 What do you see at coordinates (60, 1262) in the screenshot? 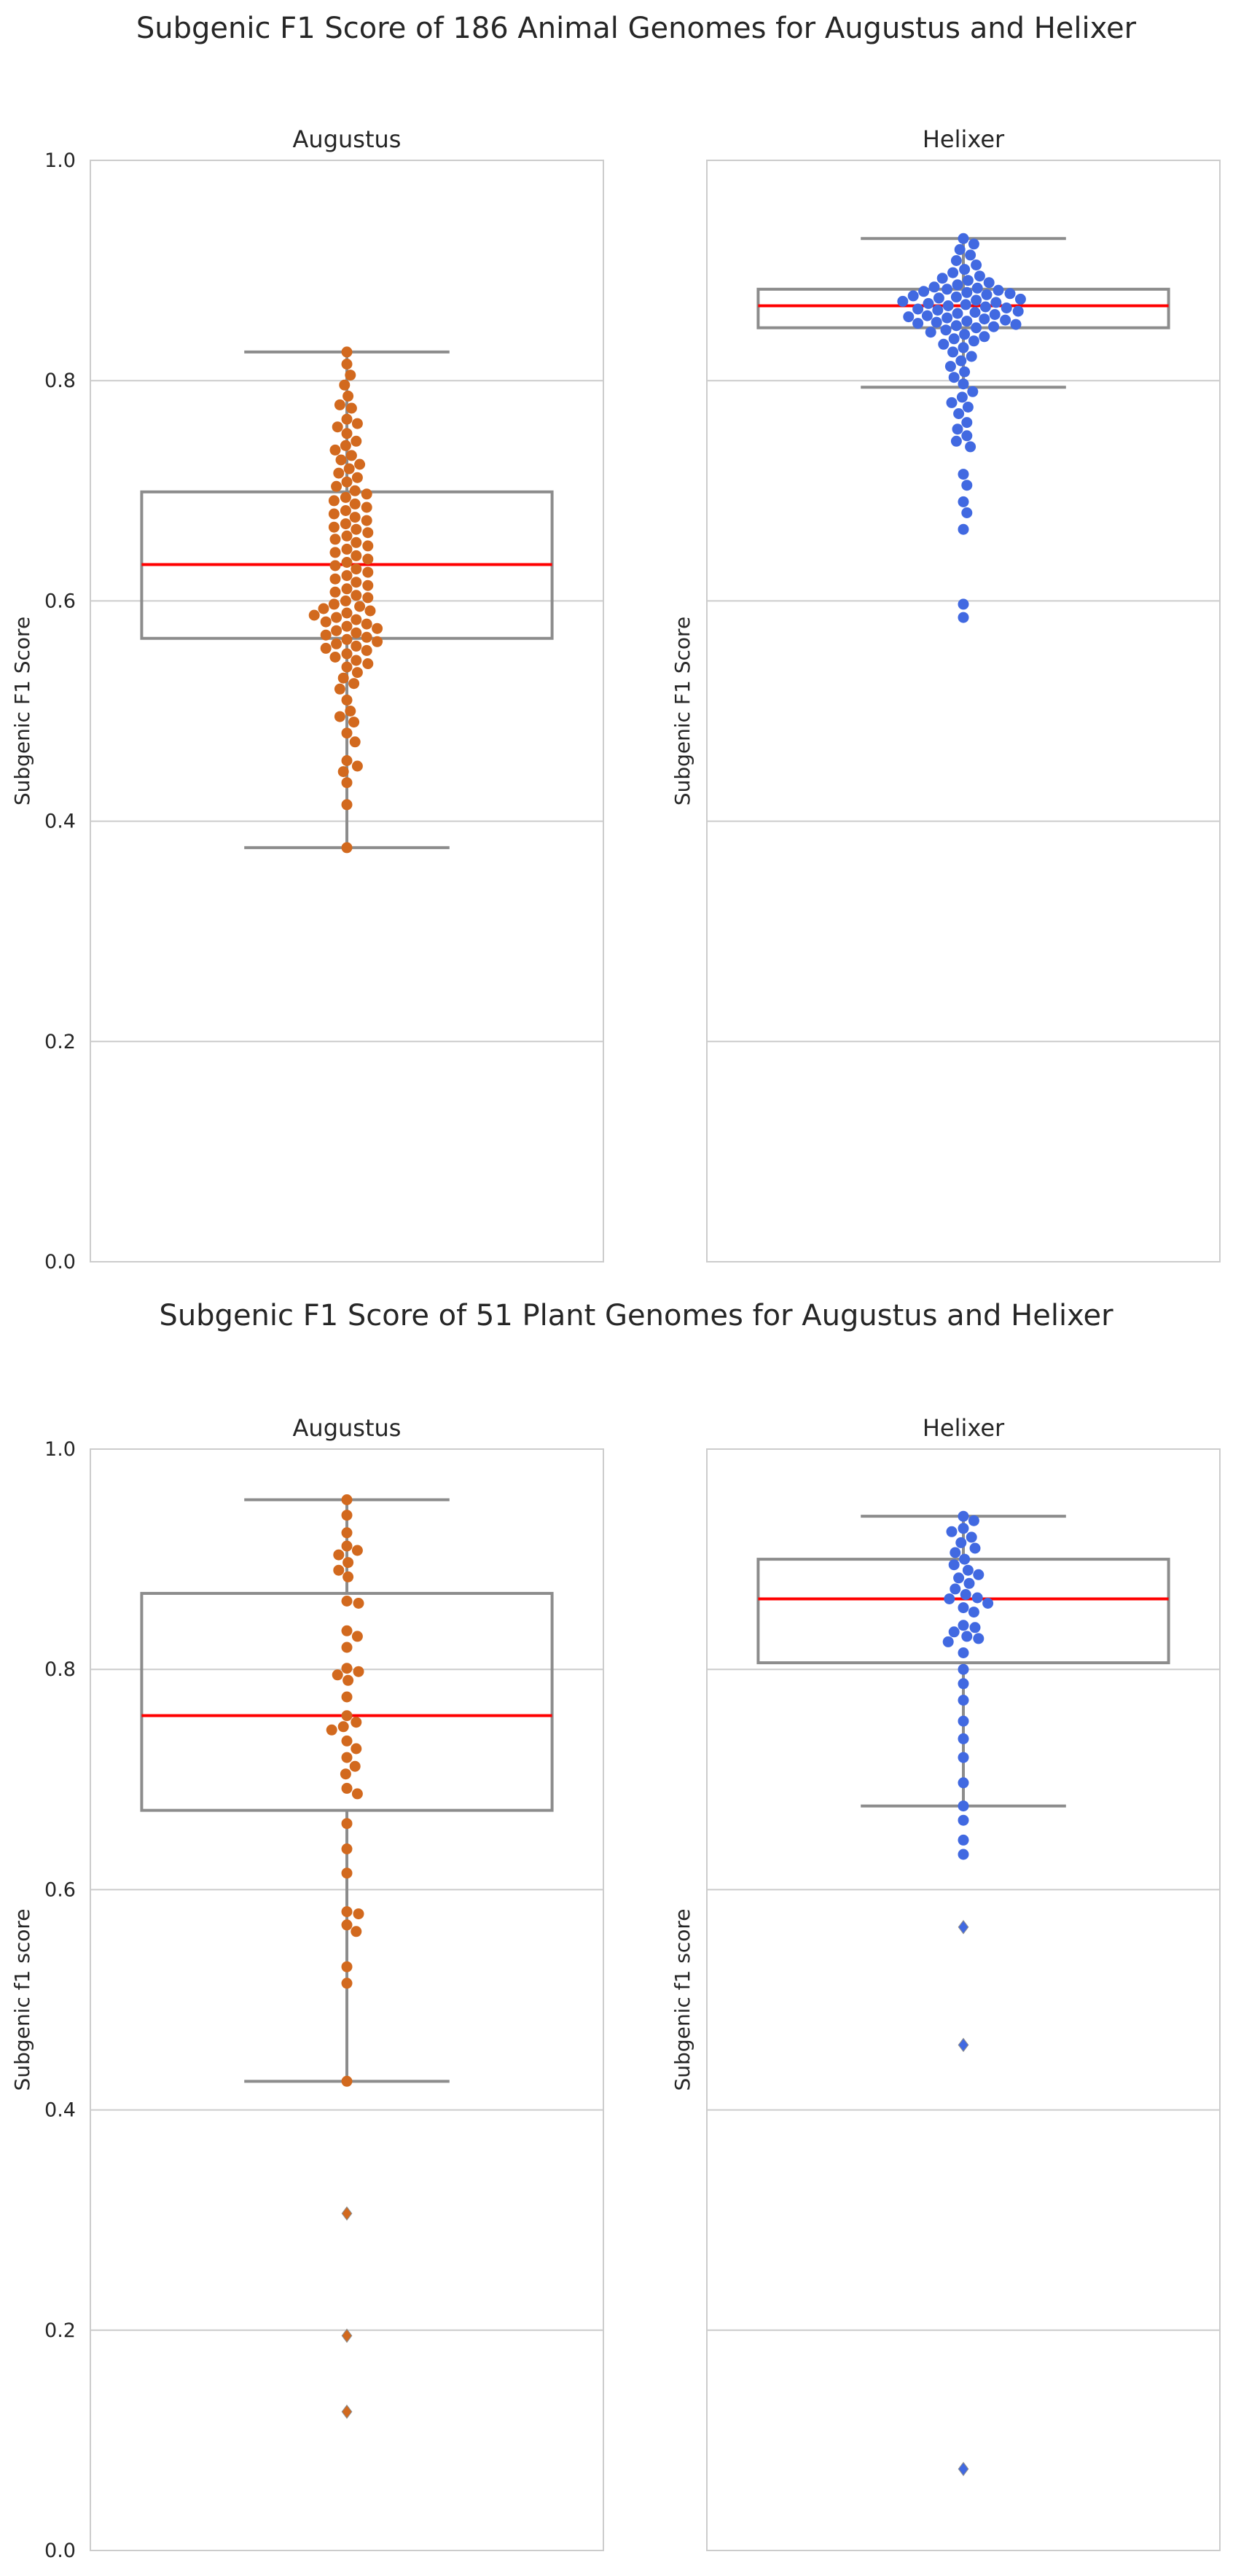
I see `y-tick-label: 0.0` at bounding box center [60, 1262].